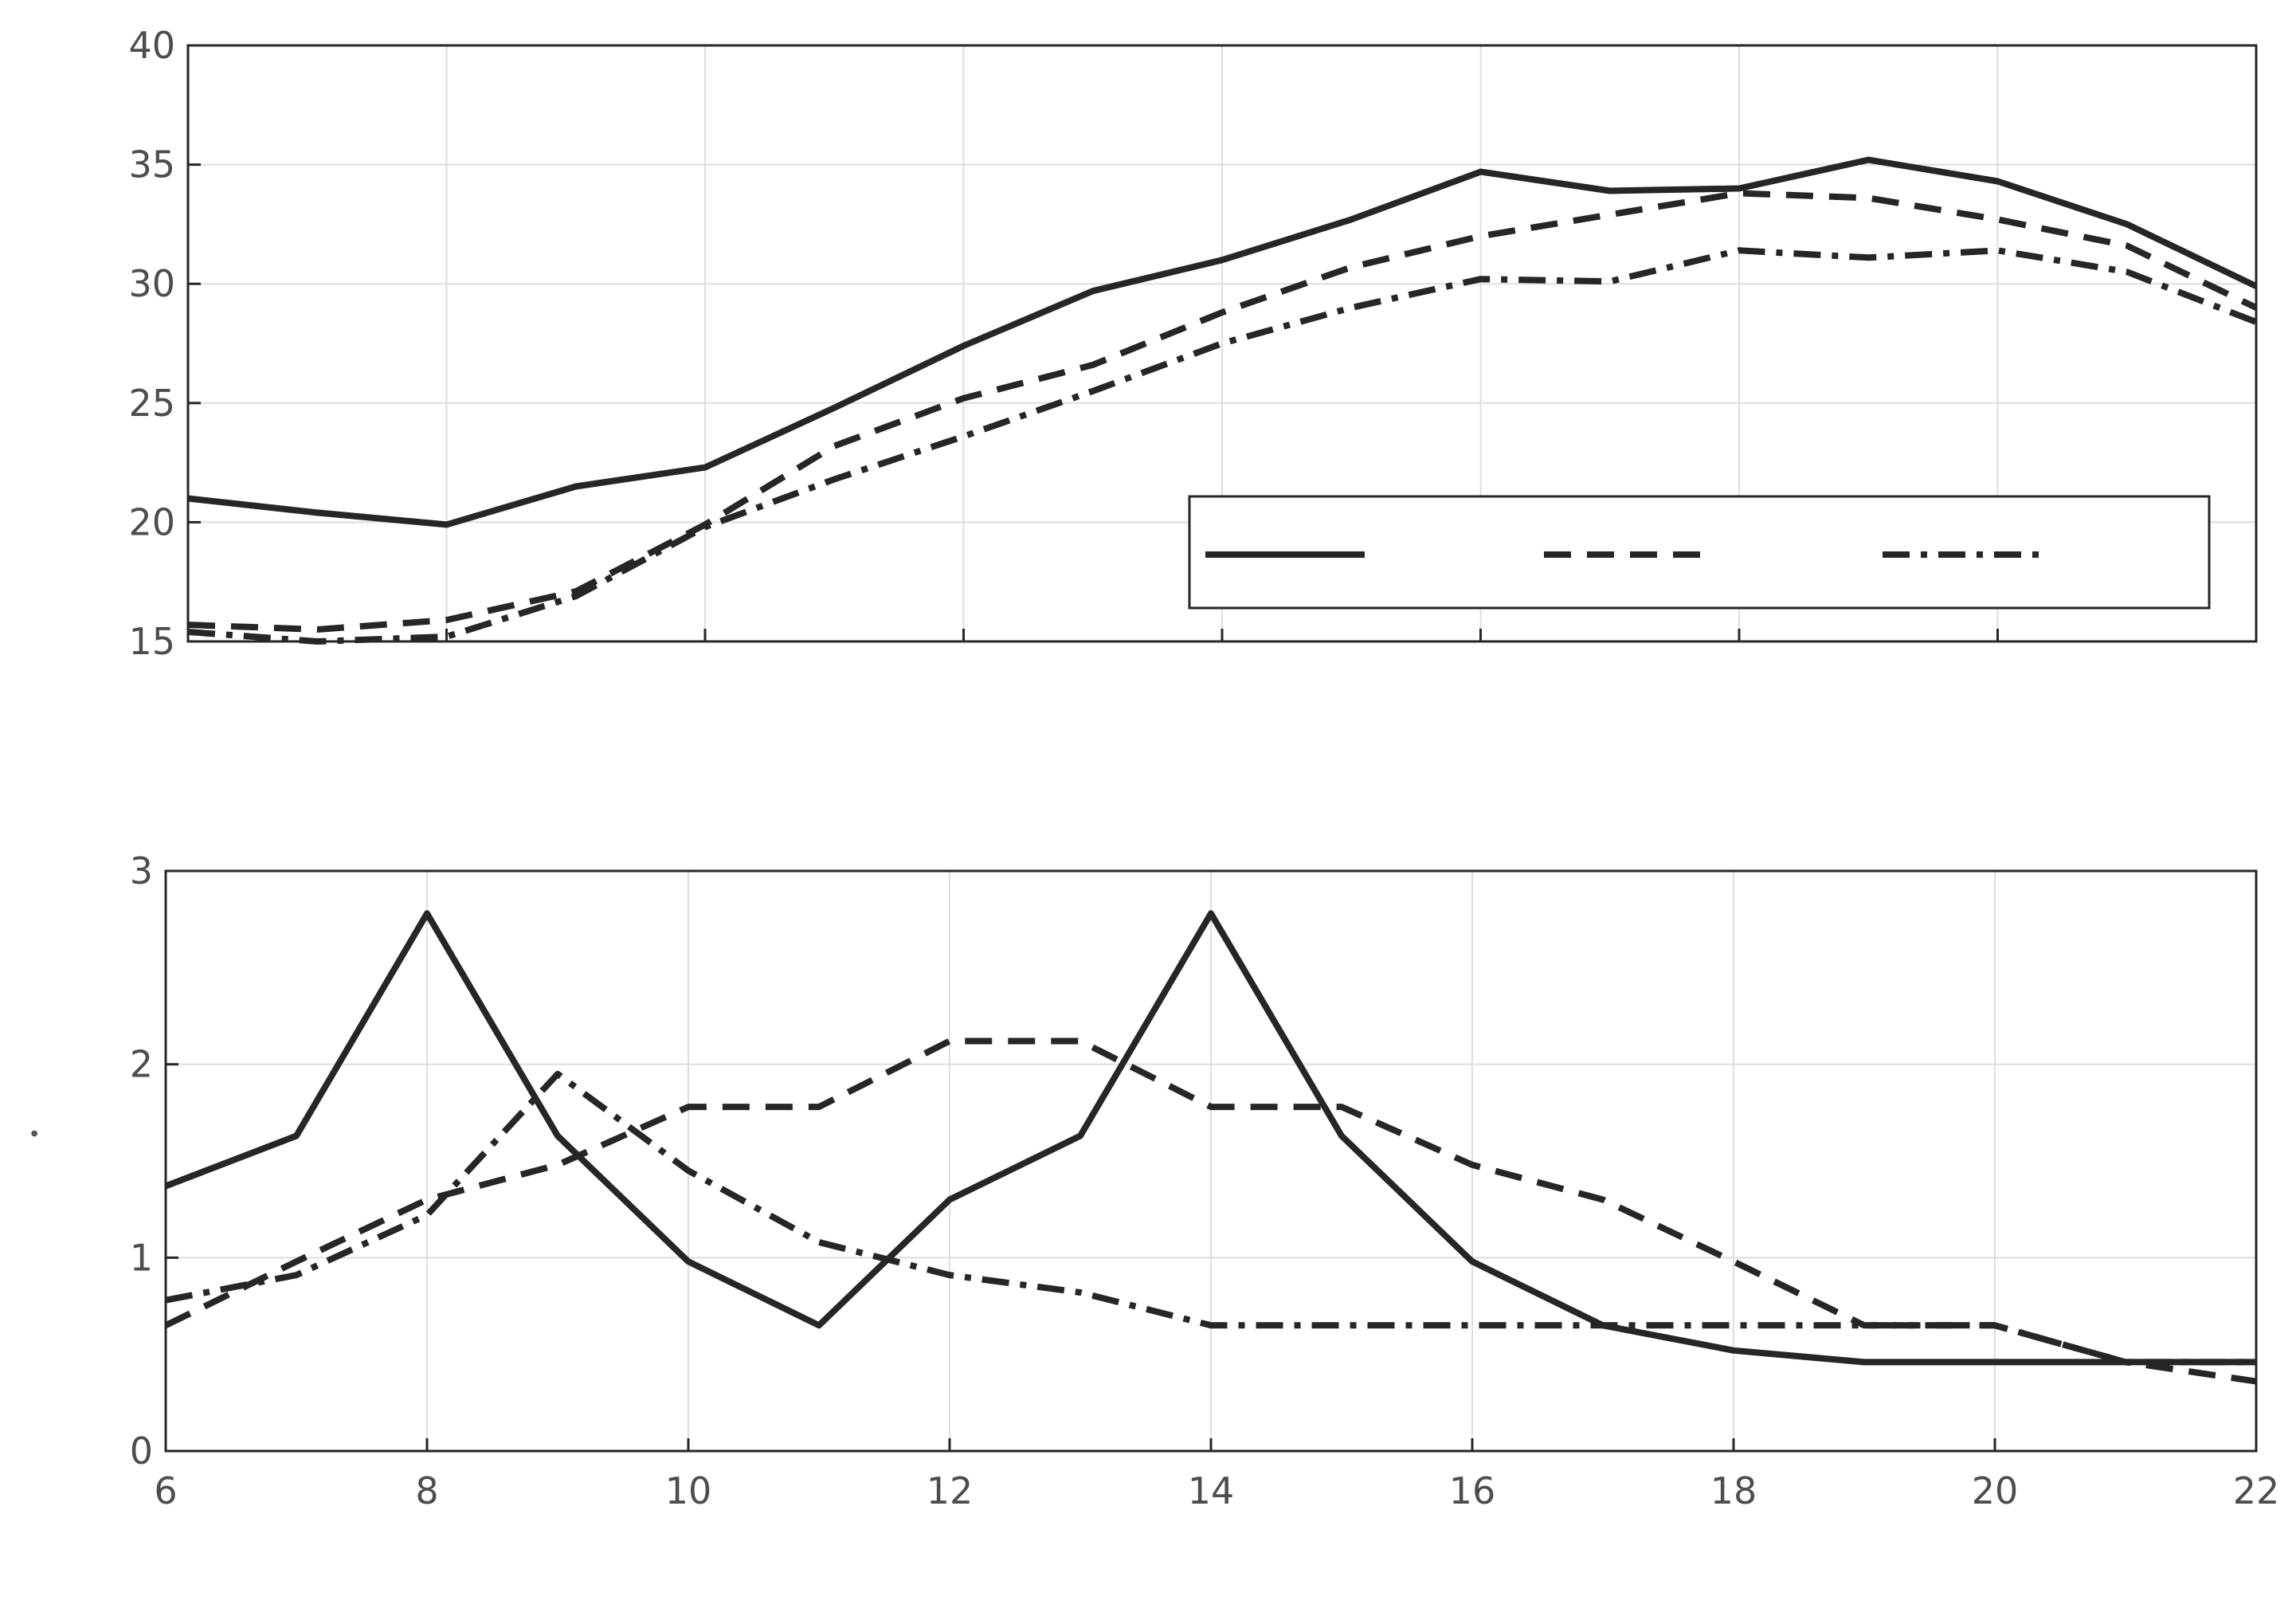  Describe the element at coordinates (1211, 1490) in the screenshot. I see `x-tick-label: 14` at that location.